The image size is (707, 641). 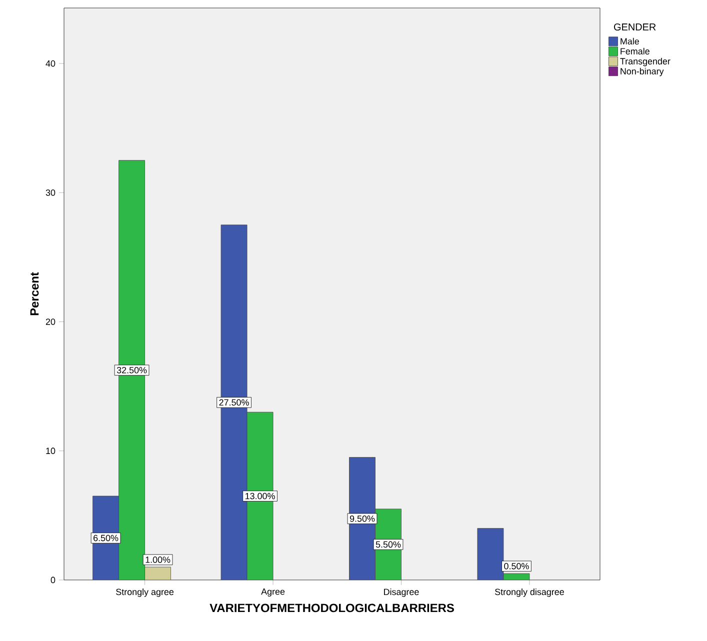 I want to click on data-label: 9.50%, so click(x=362, y=518).